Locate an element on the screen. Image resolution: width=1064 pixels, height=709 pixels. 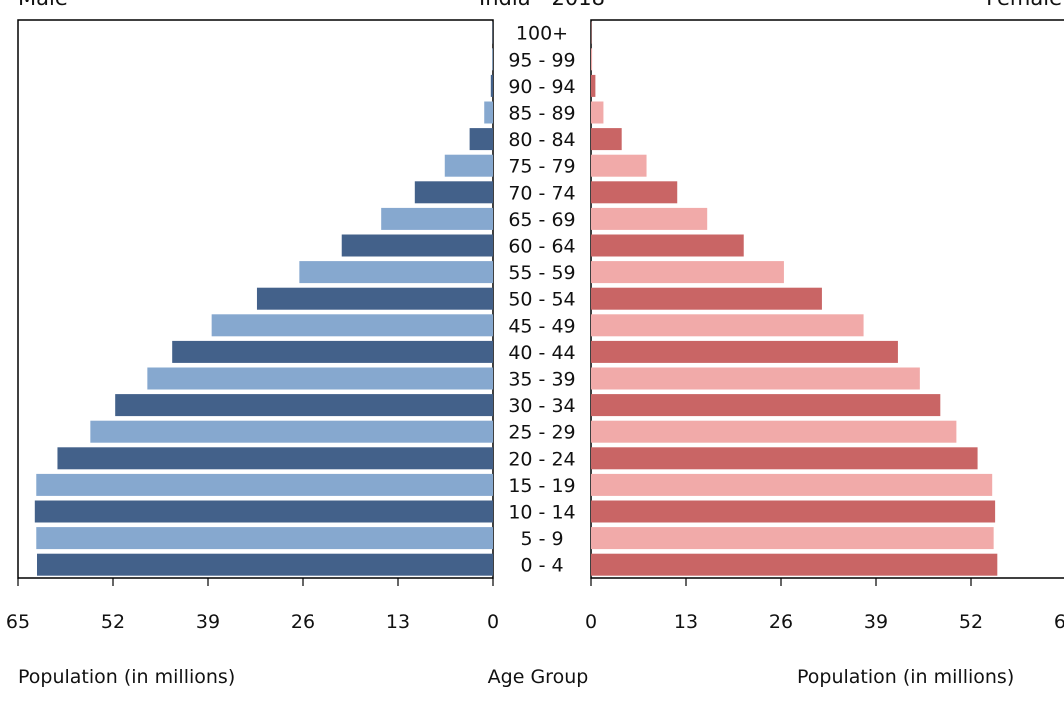
age-label-15: 75 - 79 is located at coordinates (541, 167).